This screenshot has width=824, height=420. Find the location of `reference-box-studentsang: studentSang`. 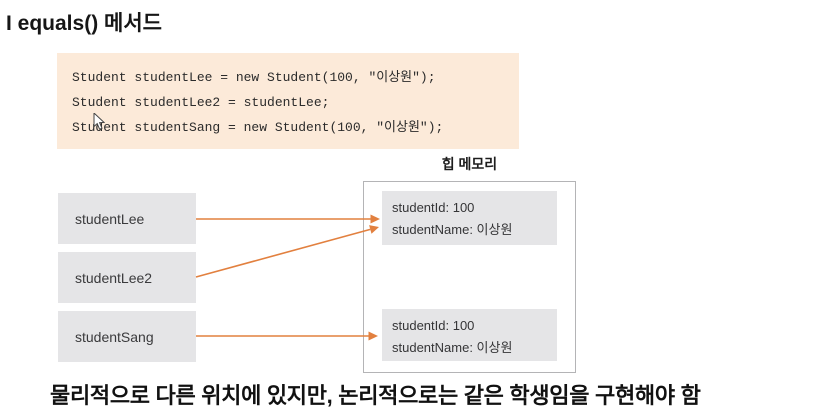

reference-box-studentsang: studentSang is located at coordinates (127, 336).